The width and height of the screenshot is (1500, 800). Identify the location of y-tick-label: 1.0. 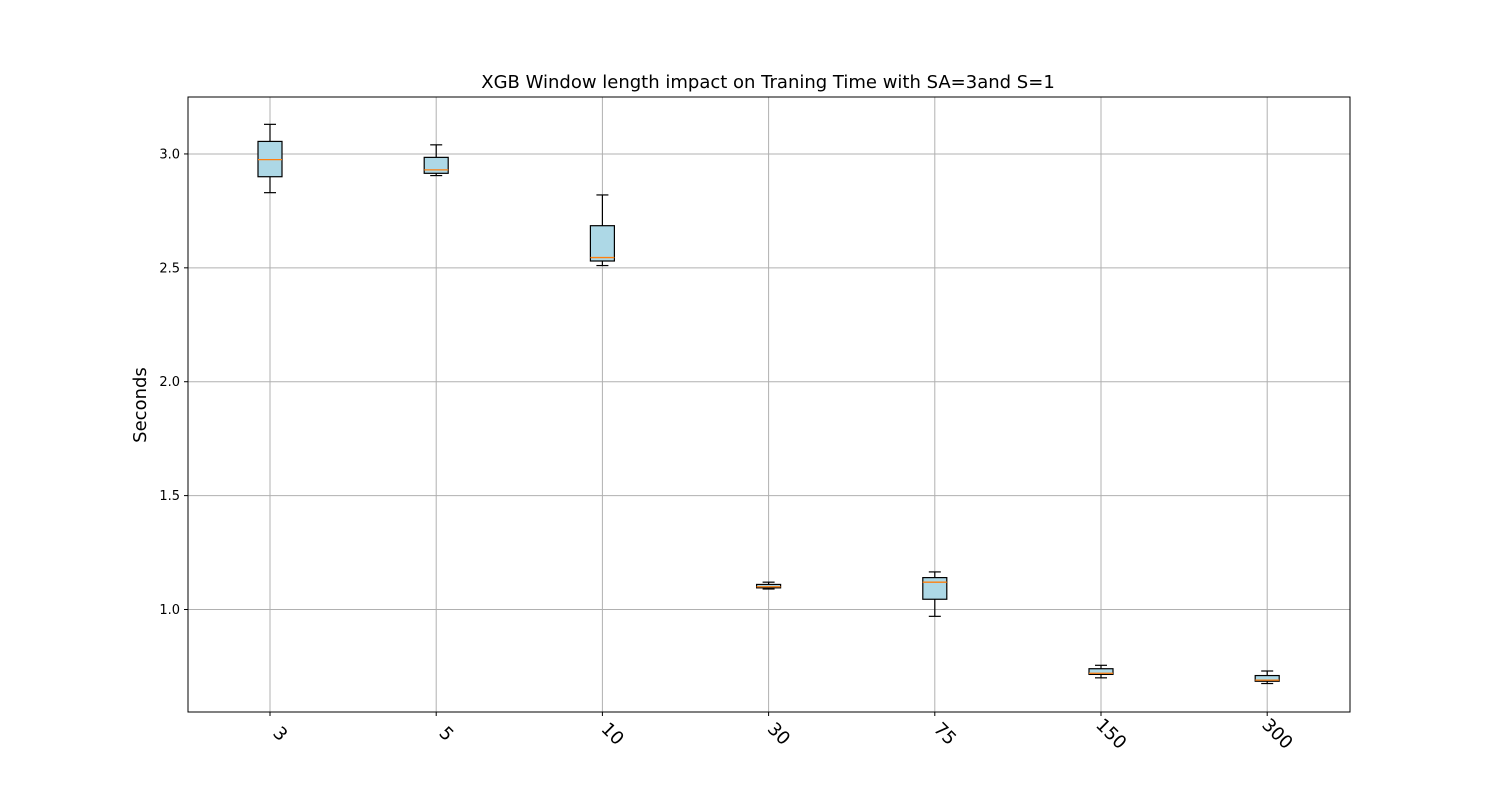
(169, 610).